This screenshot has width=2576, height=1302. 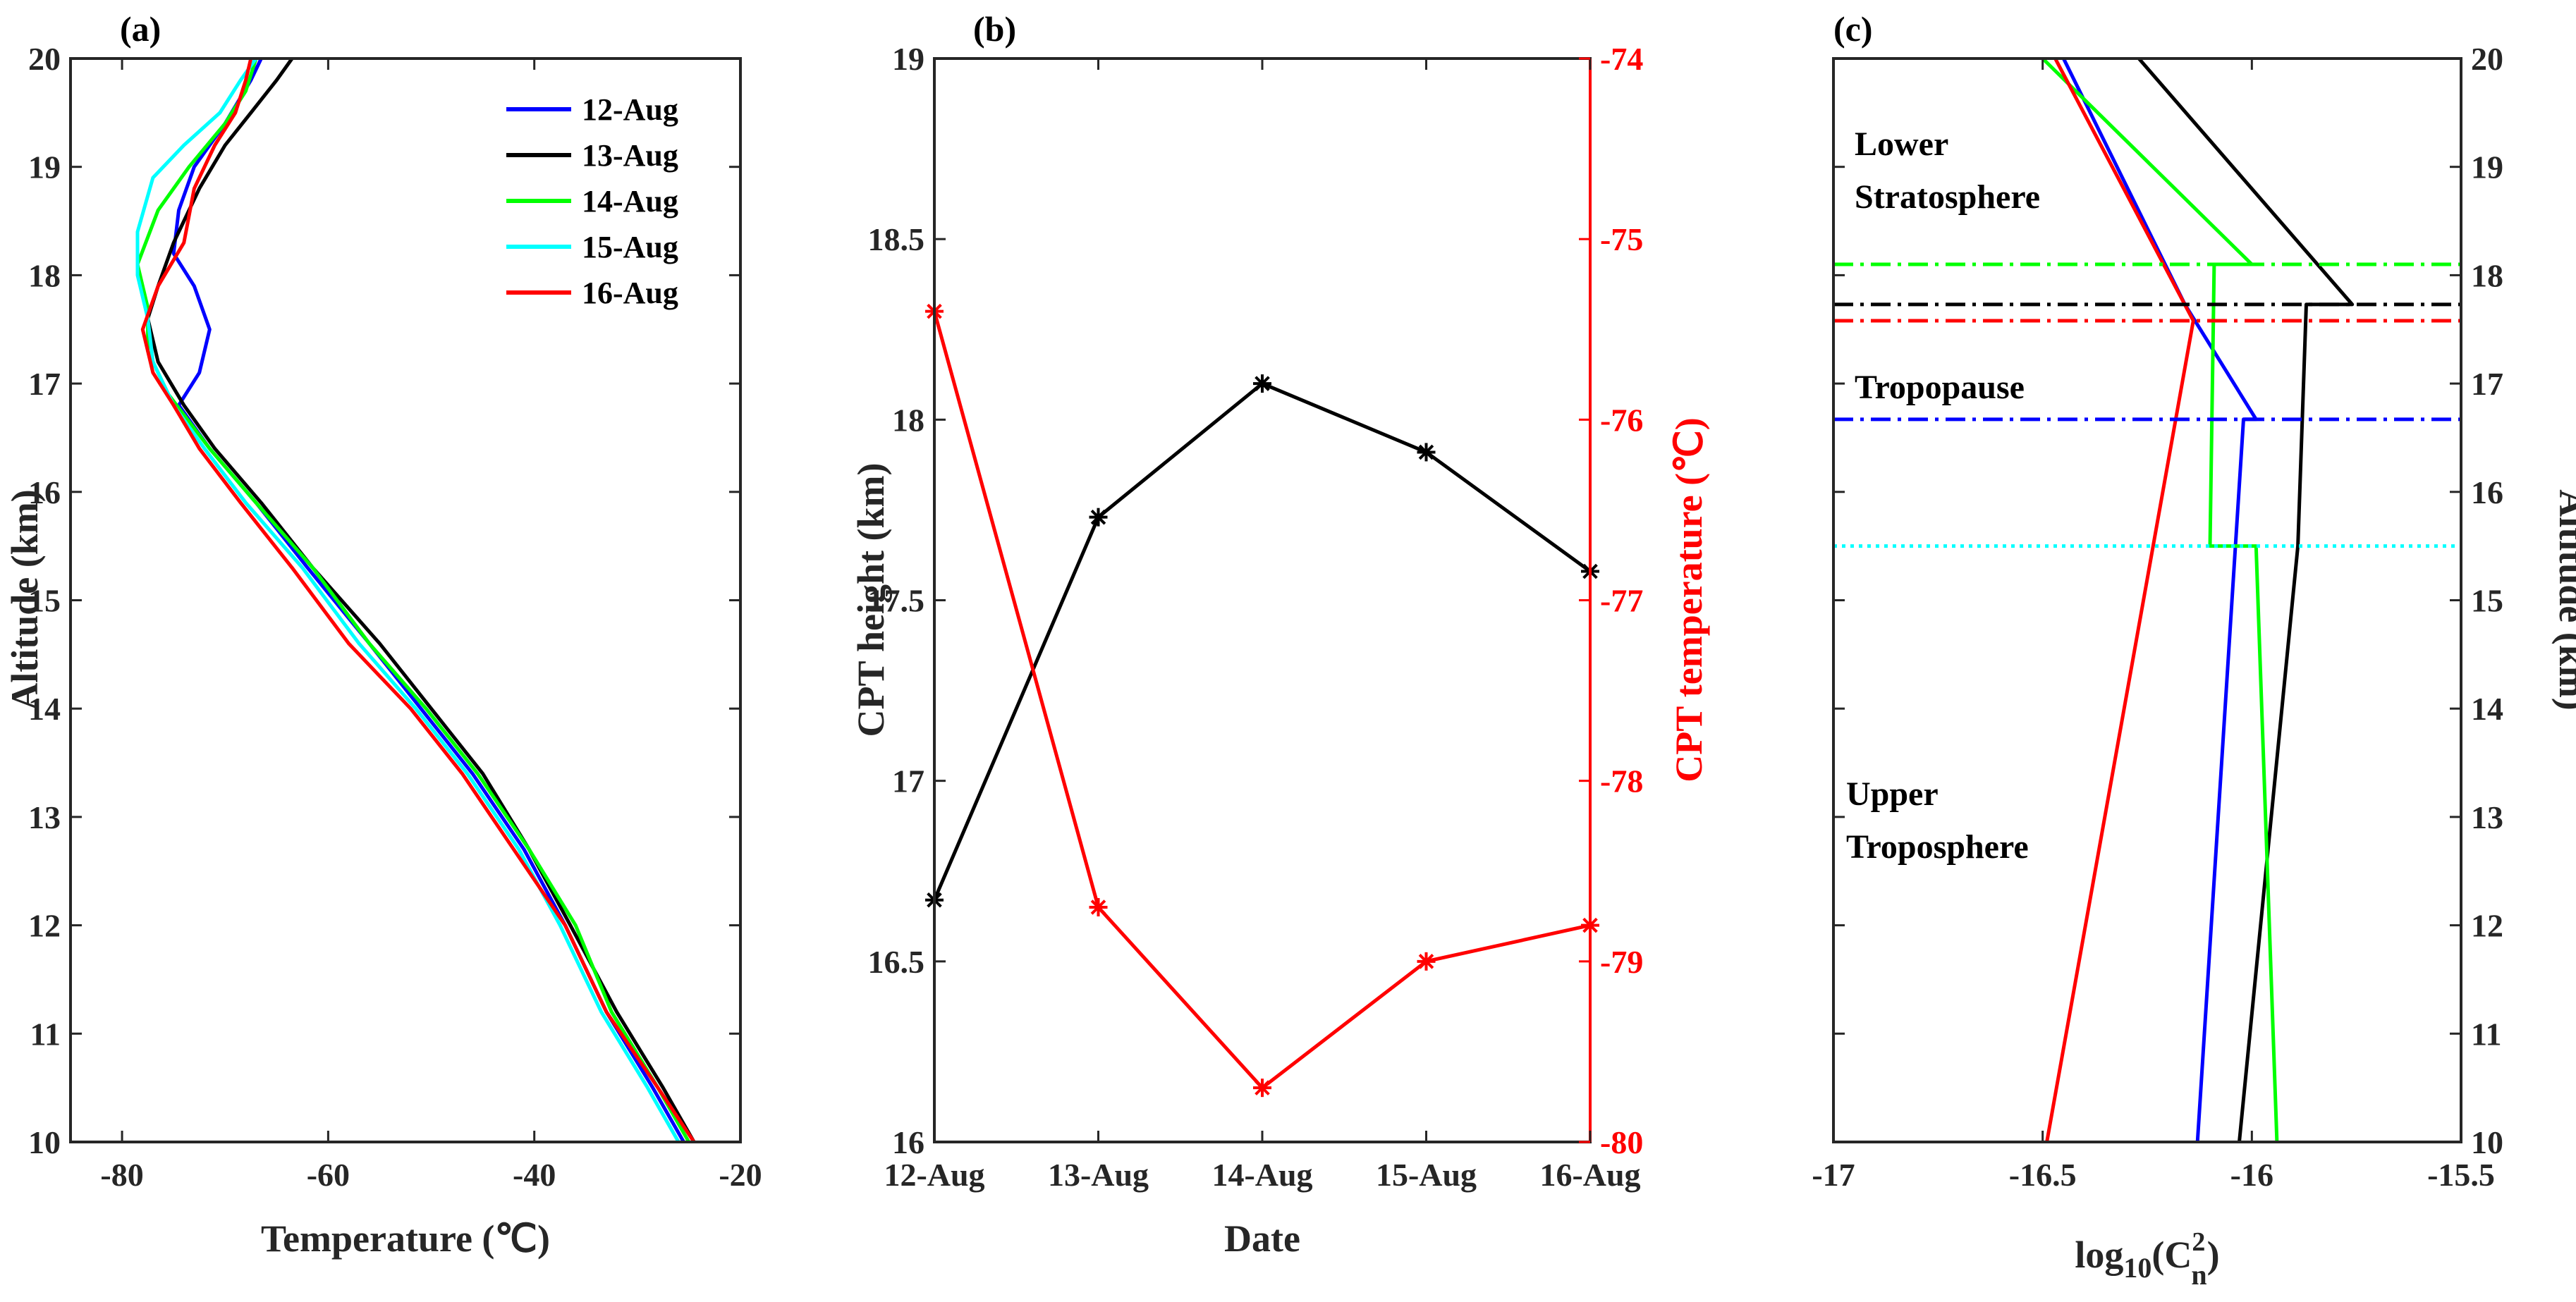 I want to click on panel-c-xlabel: log10(C2 n), so click(x=2147, y=1259).